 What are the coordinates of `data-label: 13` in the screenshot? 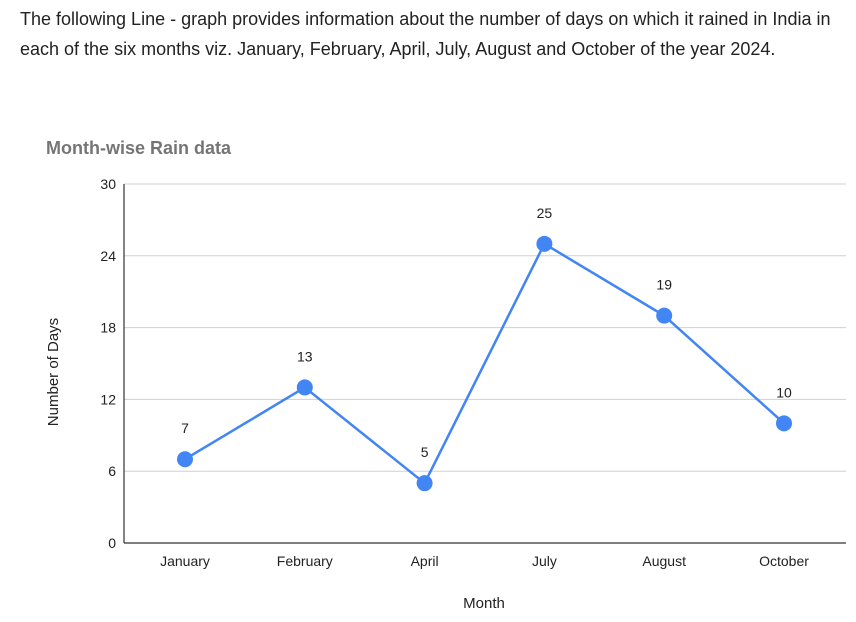 It's located at (305, 356).